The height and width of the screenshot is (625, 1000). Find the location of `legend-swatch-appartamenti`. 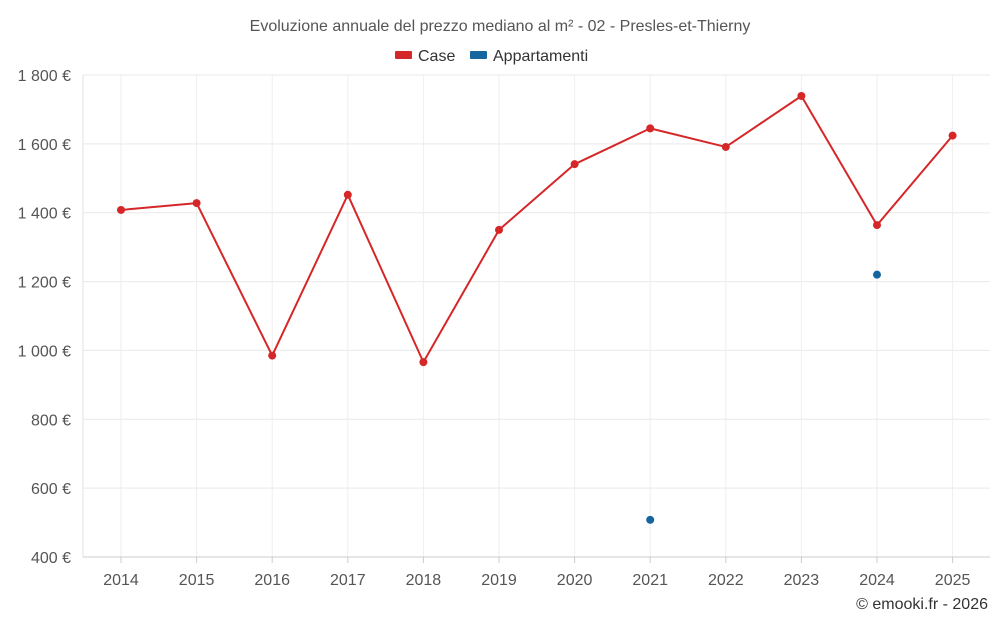

legend-swatch-appartamenti is located at coordinates (478, 55).